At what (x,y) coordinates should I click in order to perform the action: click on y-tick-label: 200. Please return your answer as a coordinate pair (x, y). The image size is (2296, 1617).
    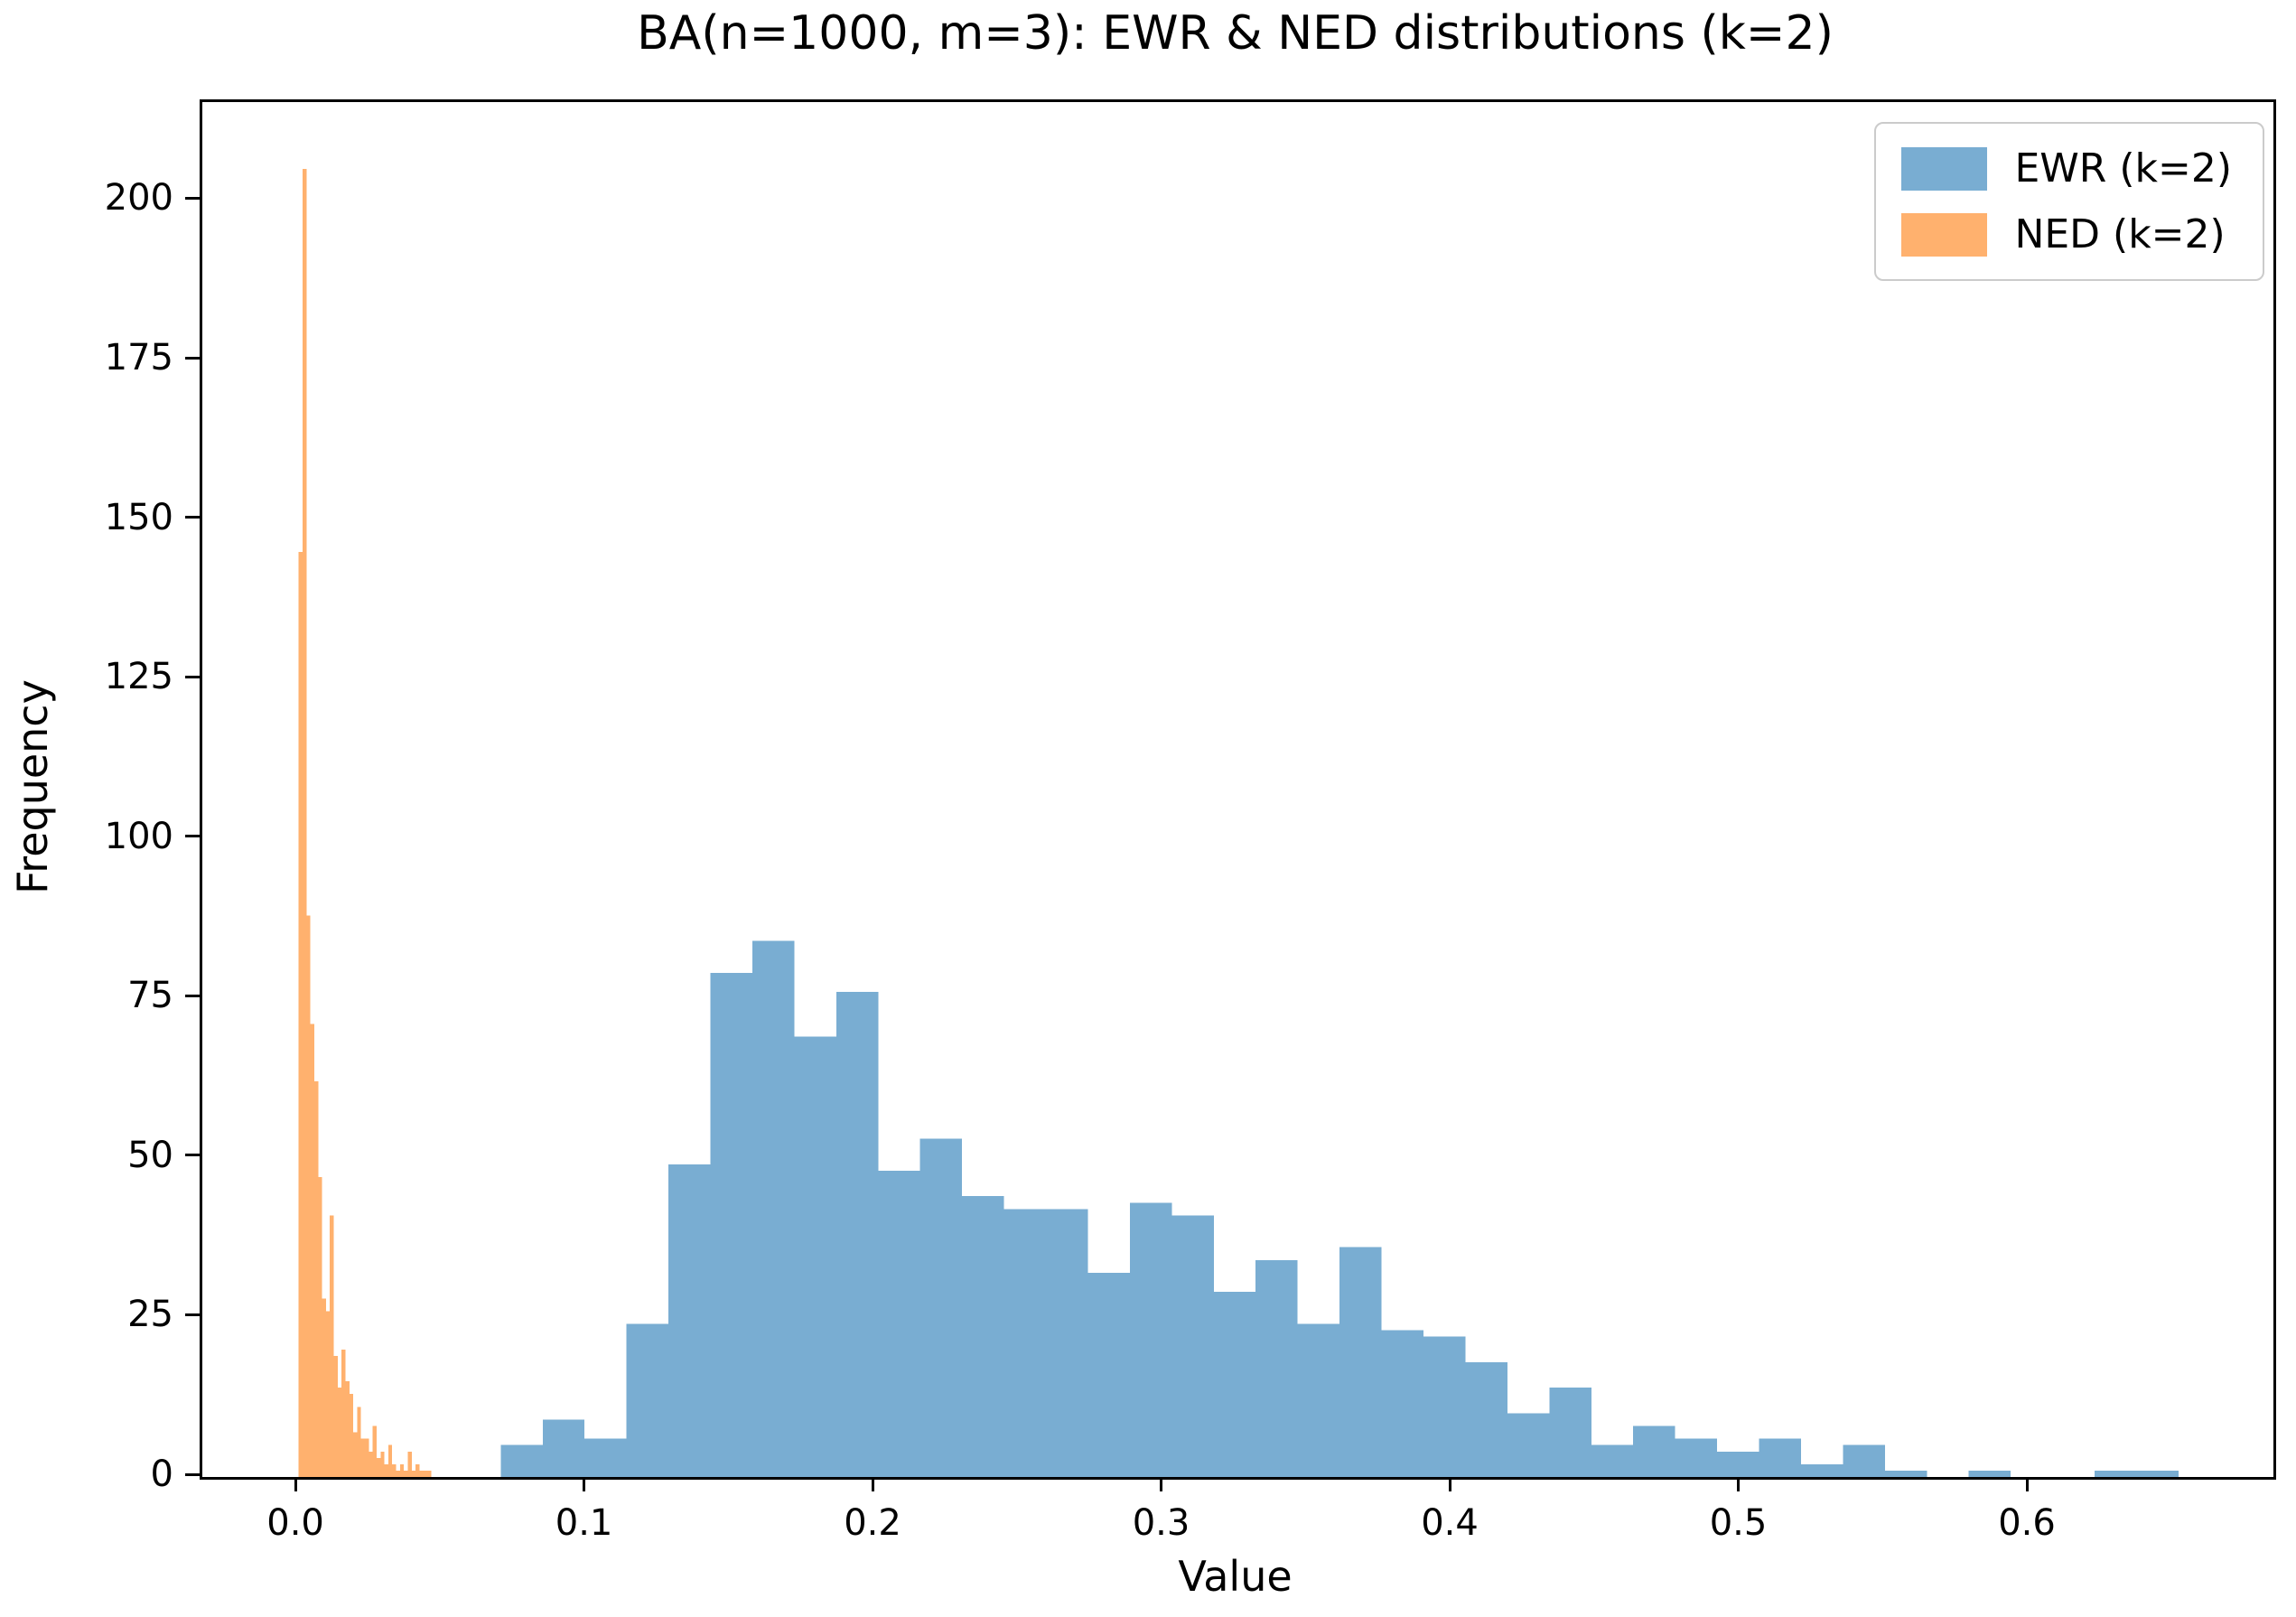
    Looking at the image, I should click on (138, 198).